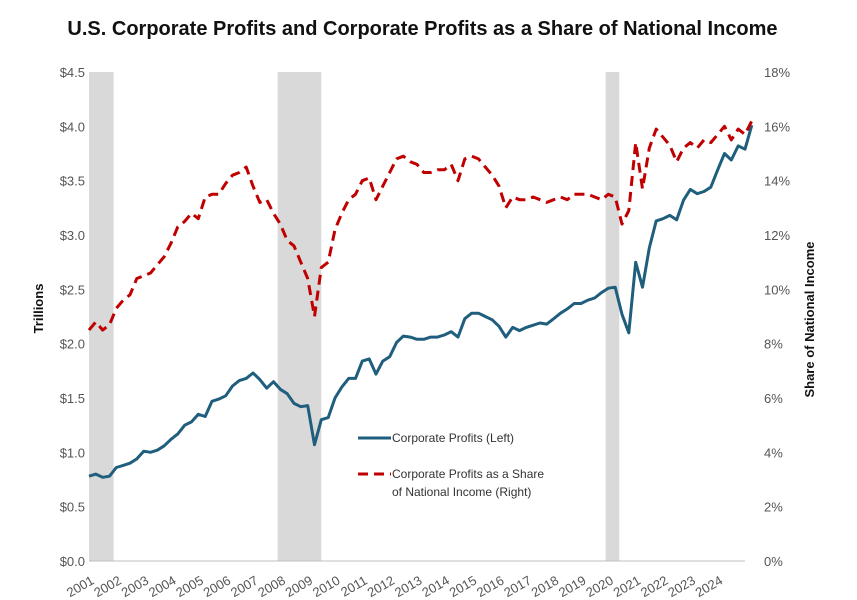  What do you see at coordinates (777, 289) in the screenshot?
I see `right-axis-tick-label: 10%` at bounding box center [777, 289].